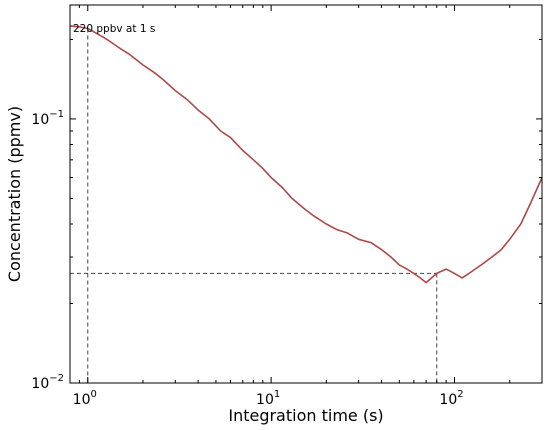 Image resolution: width=550 pixels, height=430 pixels. What do you see at coordinates (14, 194) in the screenshot?
I see `y-axis-label: Concentration (ppmv)` at bounding box center [14, 194].